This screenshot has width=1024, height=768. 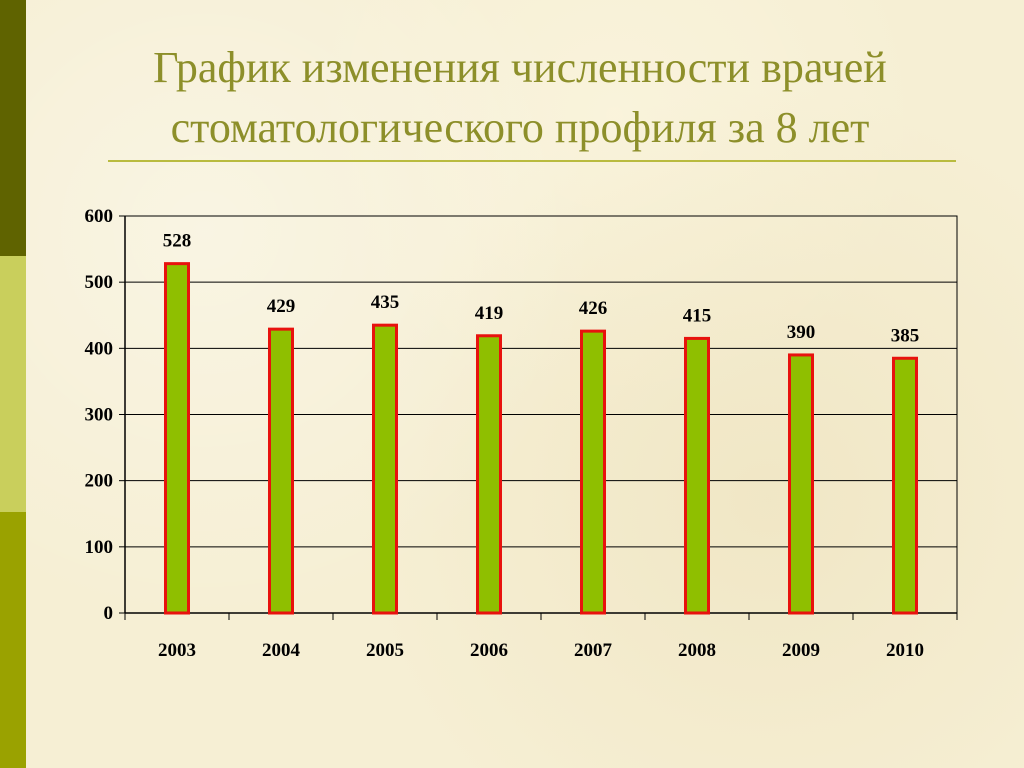 What do you see at coordinates (489, 650) in the screenshot?
I see `x-tick-label-2006: 2006` at bounding box center [489, 650].